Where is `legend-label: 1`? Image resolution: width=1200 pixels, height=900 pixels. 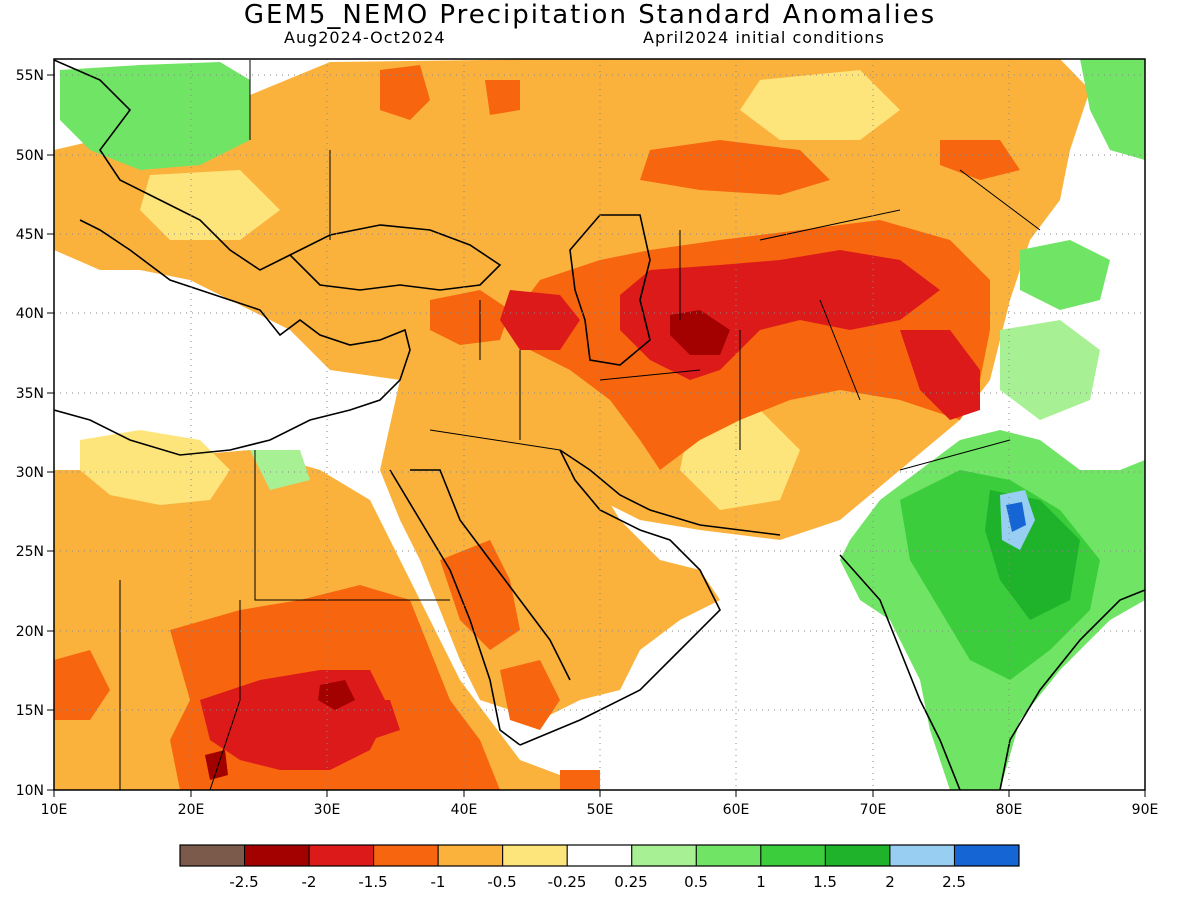 legend-label: 1 is located at coordinates (761, 882).